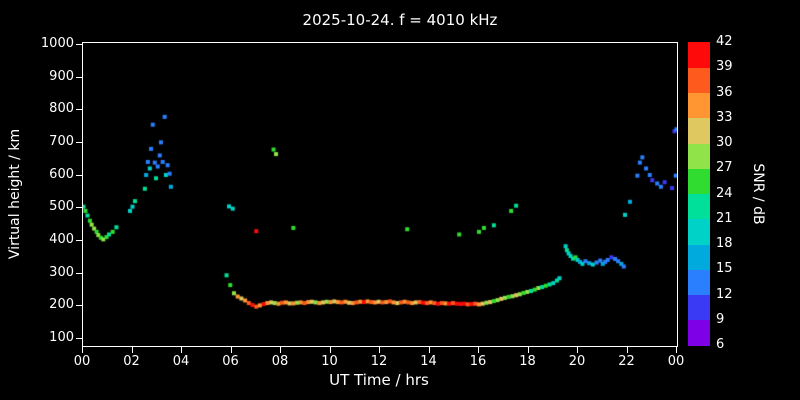 The width and height of the screenshot is (800, 400). Describe the element at coordinates (724, 294) in the screenshot. I see `colorbar-tick-label: 12` at that location.